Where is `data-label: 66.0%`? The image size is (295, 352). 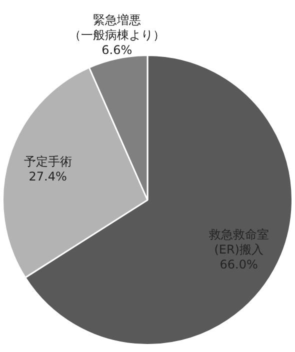 data-label: 66.0% is located at coordinates (239, 264).